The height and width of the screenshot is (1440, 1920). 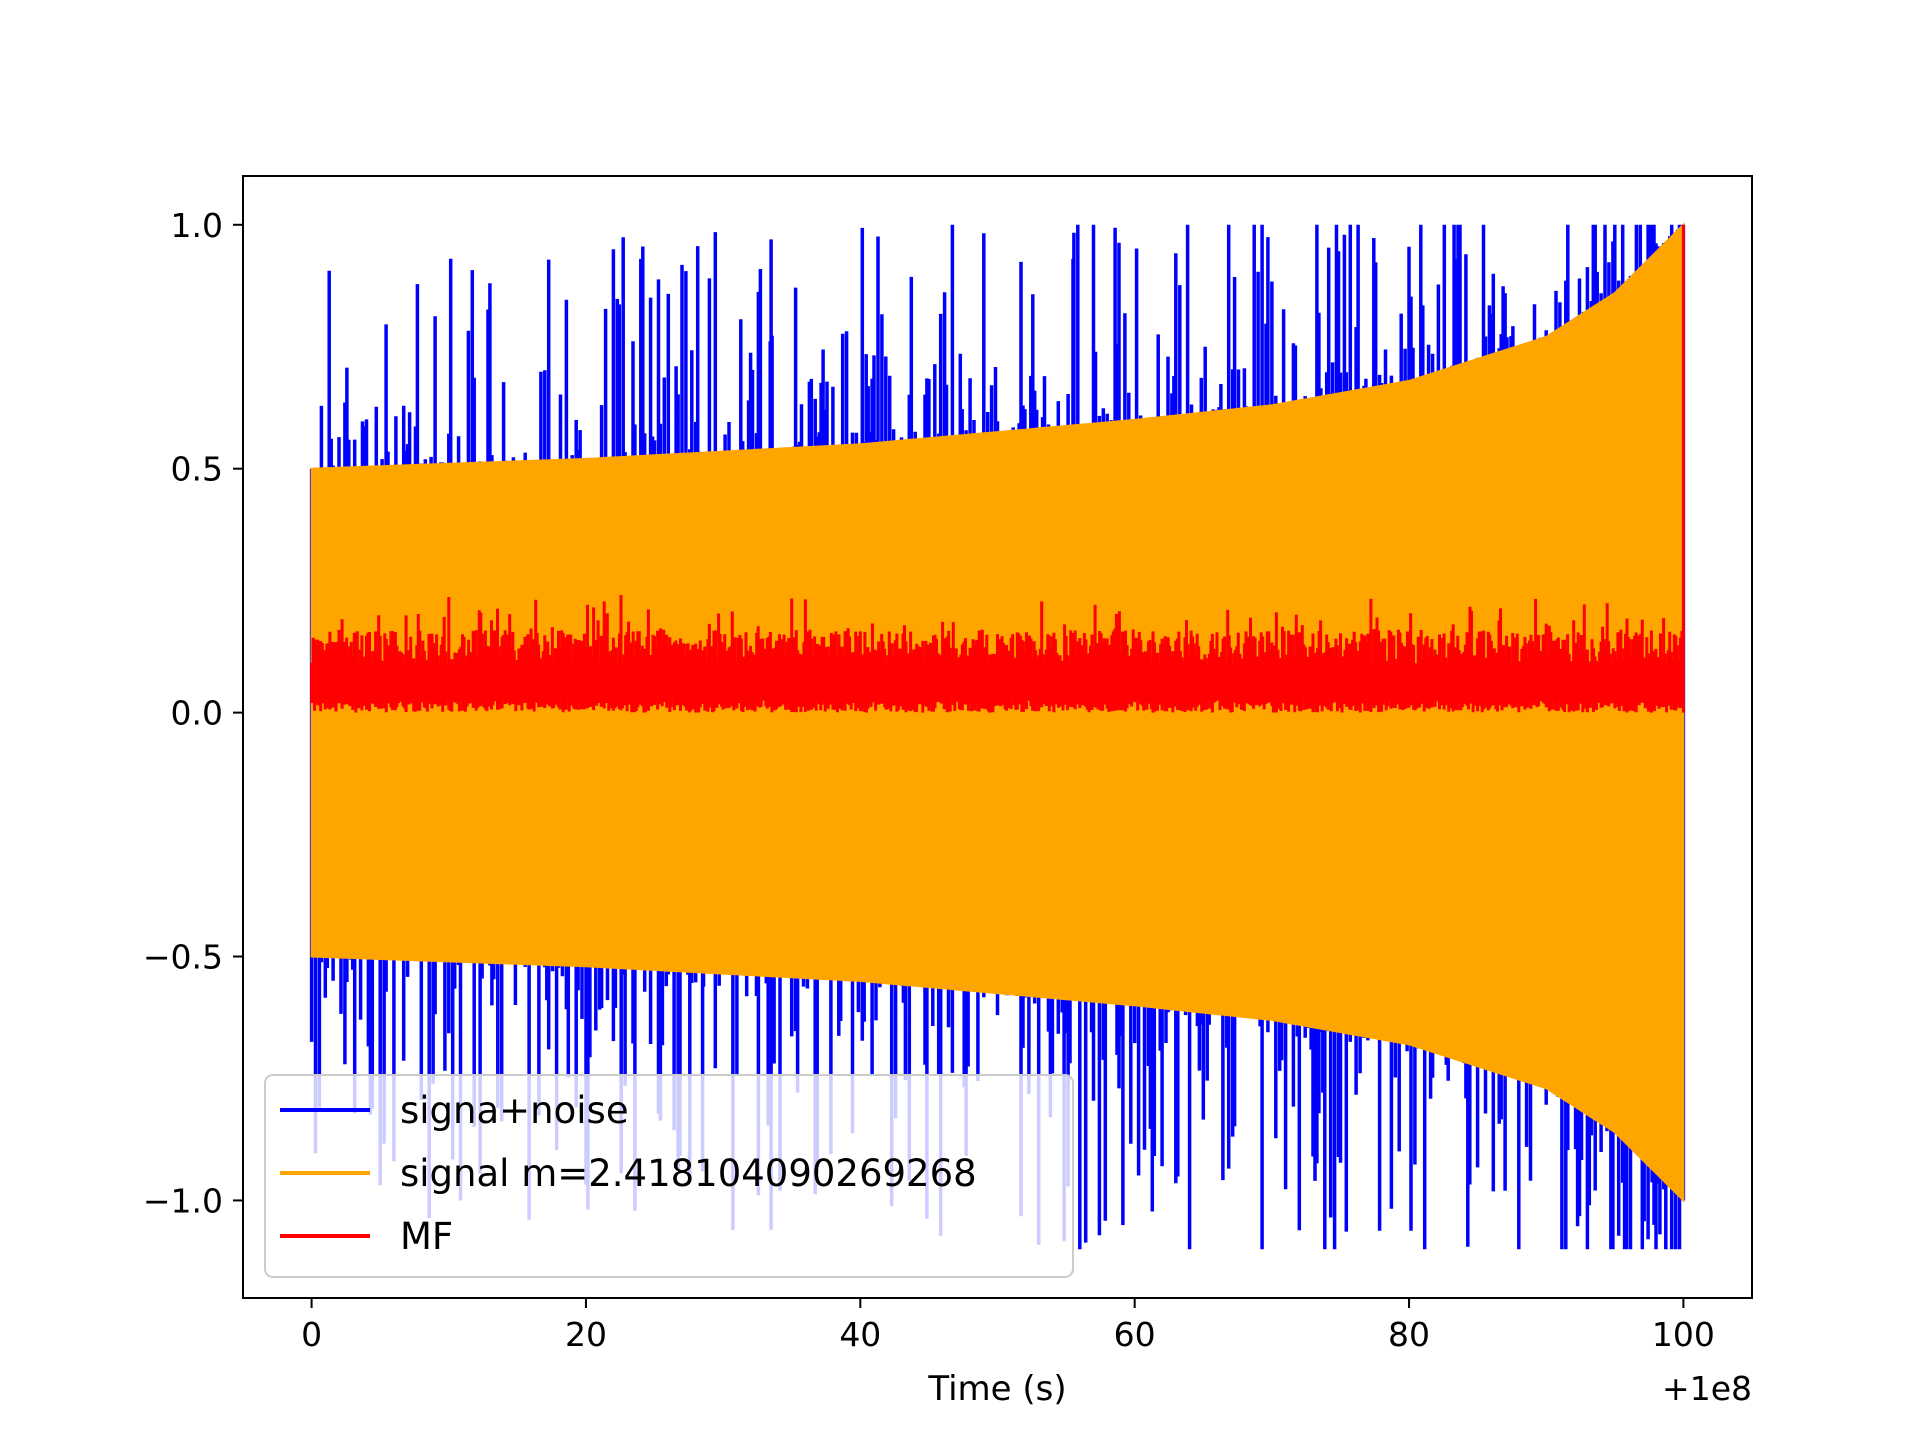 I want to click on y-tick-label: −1.0, so click(x=183, y=1200).